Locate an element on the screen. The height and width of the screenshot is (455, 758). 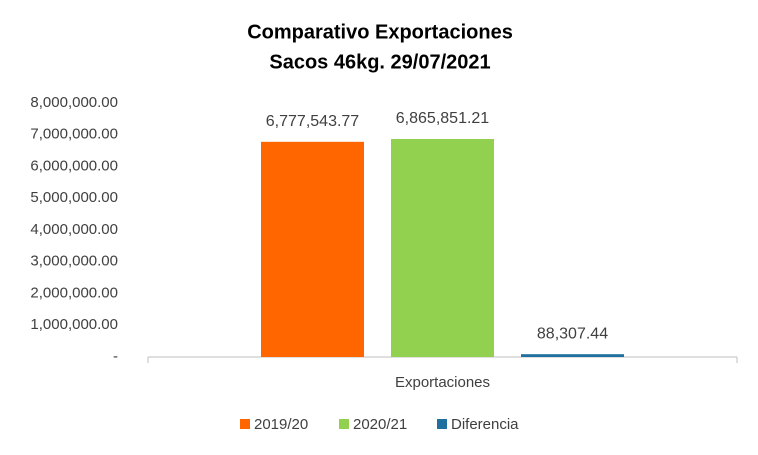
y-tick-label: 8,000,000.00 is located at coordinates (74, 102).